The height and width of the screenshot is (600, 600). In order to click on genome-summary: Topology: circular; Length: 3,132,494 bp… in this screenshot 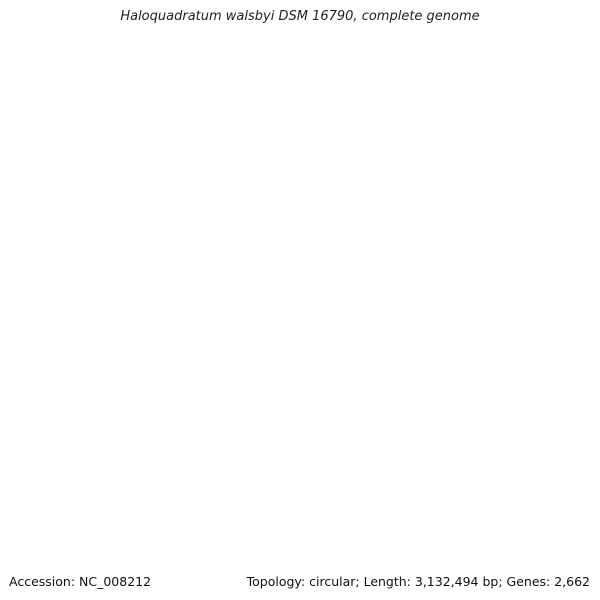, I will do `click(418, 581)`.